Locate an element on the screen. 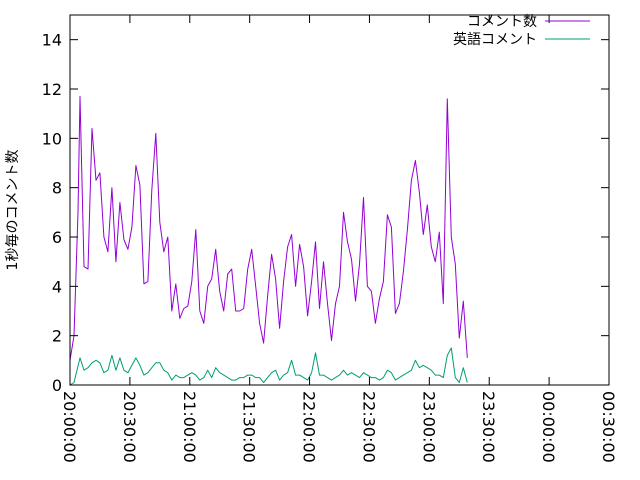 The image size is (640, 480). y-tick-label: 12 is located at coordinates (52, 89).